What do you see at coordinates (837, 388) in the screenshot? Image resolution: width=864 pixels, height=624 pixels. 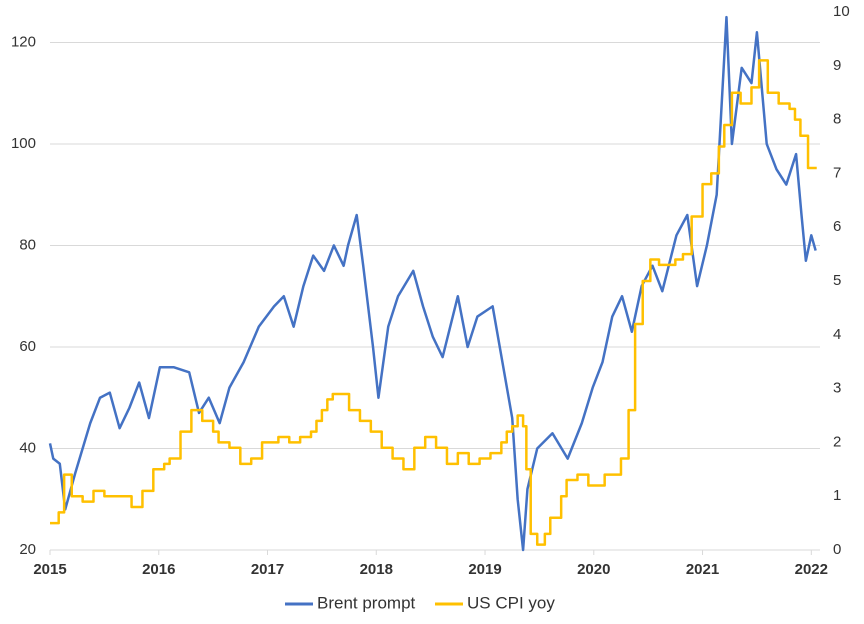 I see `y2-tick-label: 3` at bounding box center [837, 388].